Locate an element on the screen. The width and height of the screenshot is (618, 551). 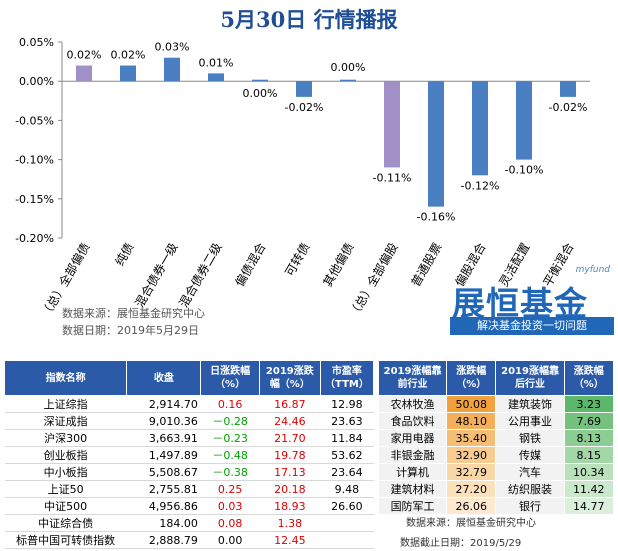
index-close-cell: 1,497.89 is located at coordinates (163, 455).